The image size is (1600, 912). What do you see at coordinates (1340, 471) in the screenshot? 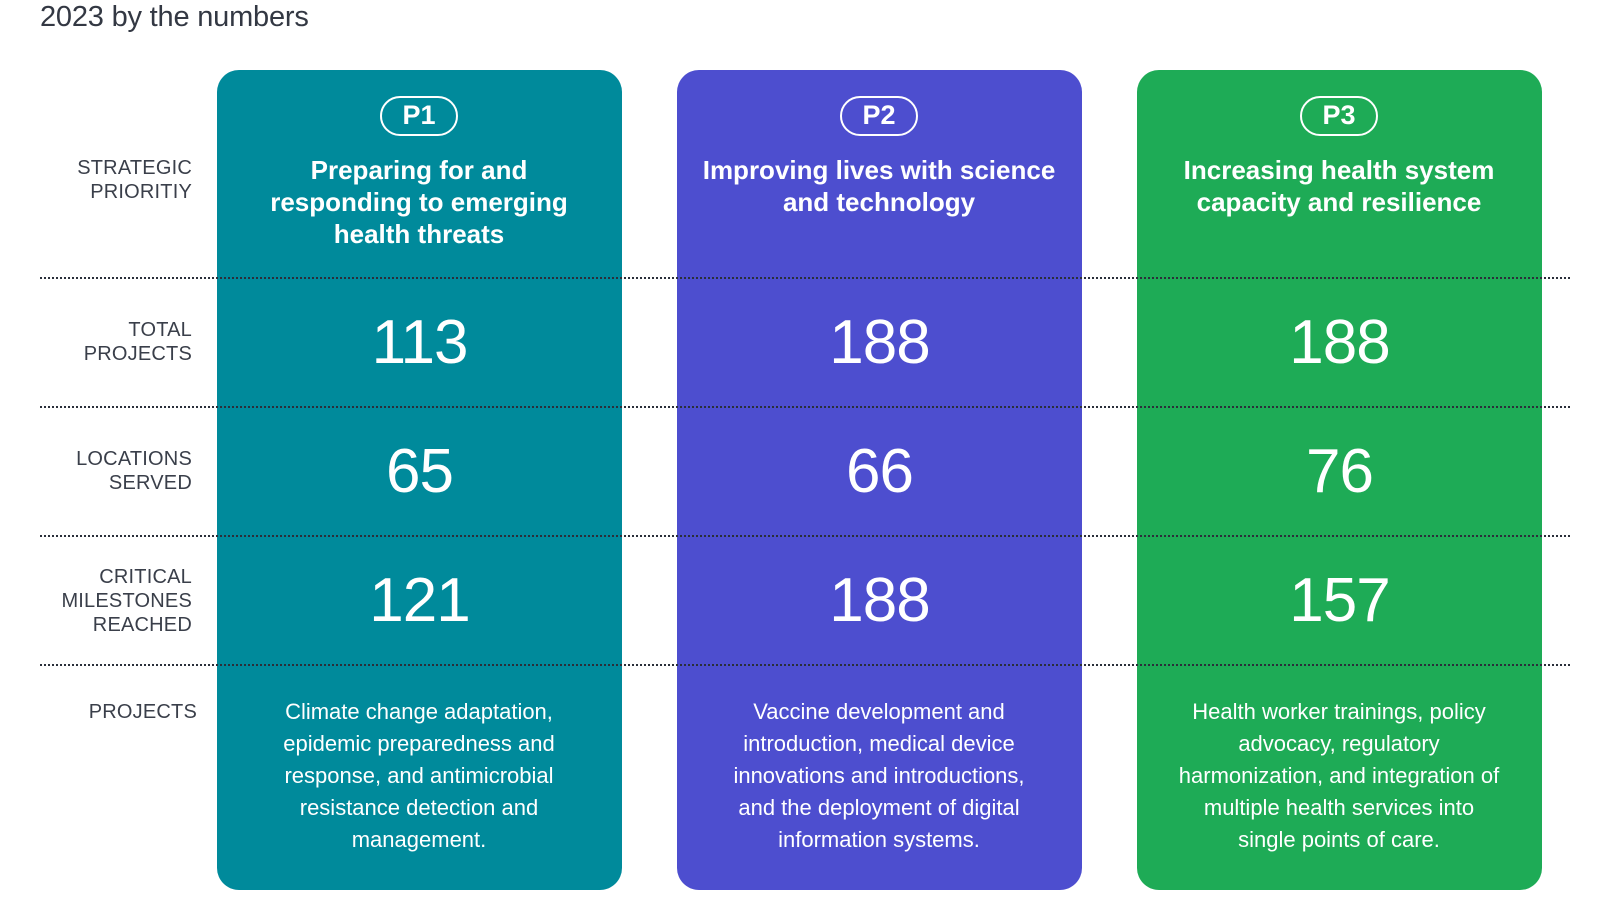
I see `locations-served-value: 76` at bounding box center [1340, 471].